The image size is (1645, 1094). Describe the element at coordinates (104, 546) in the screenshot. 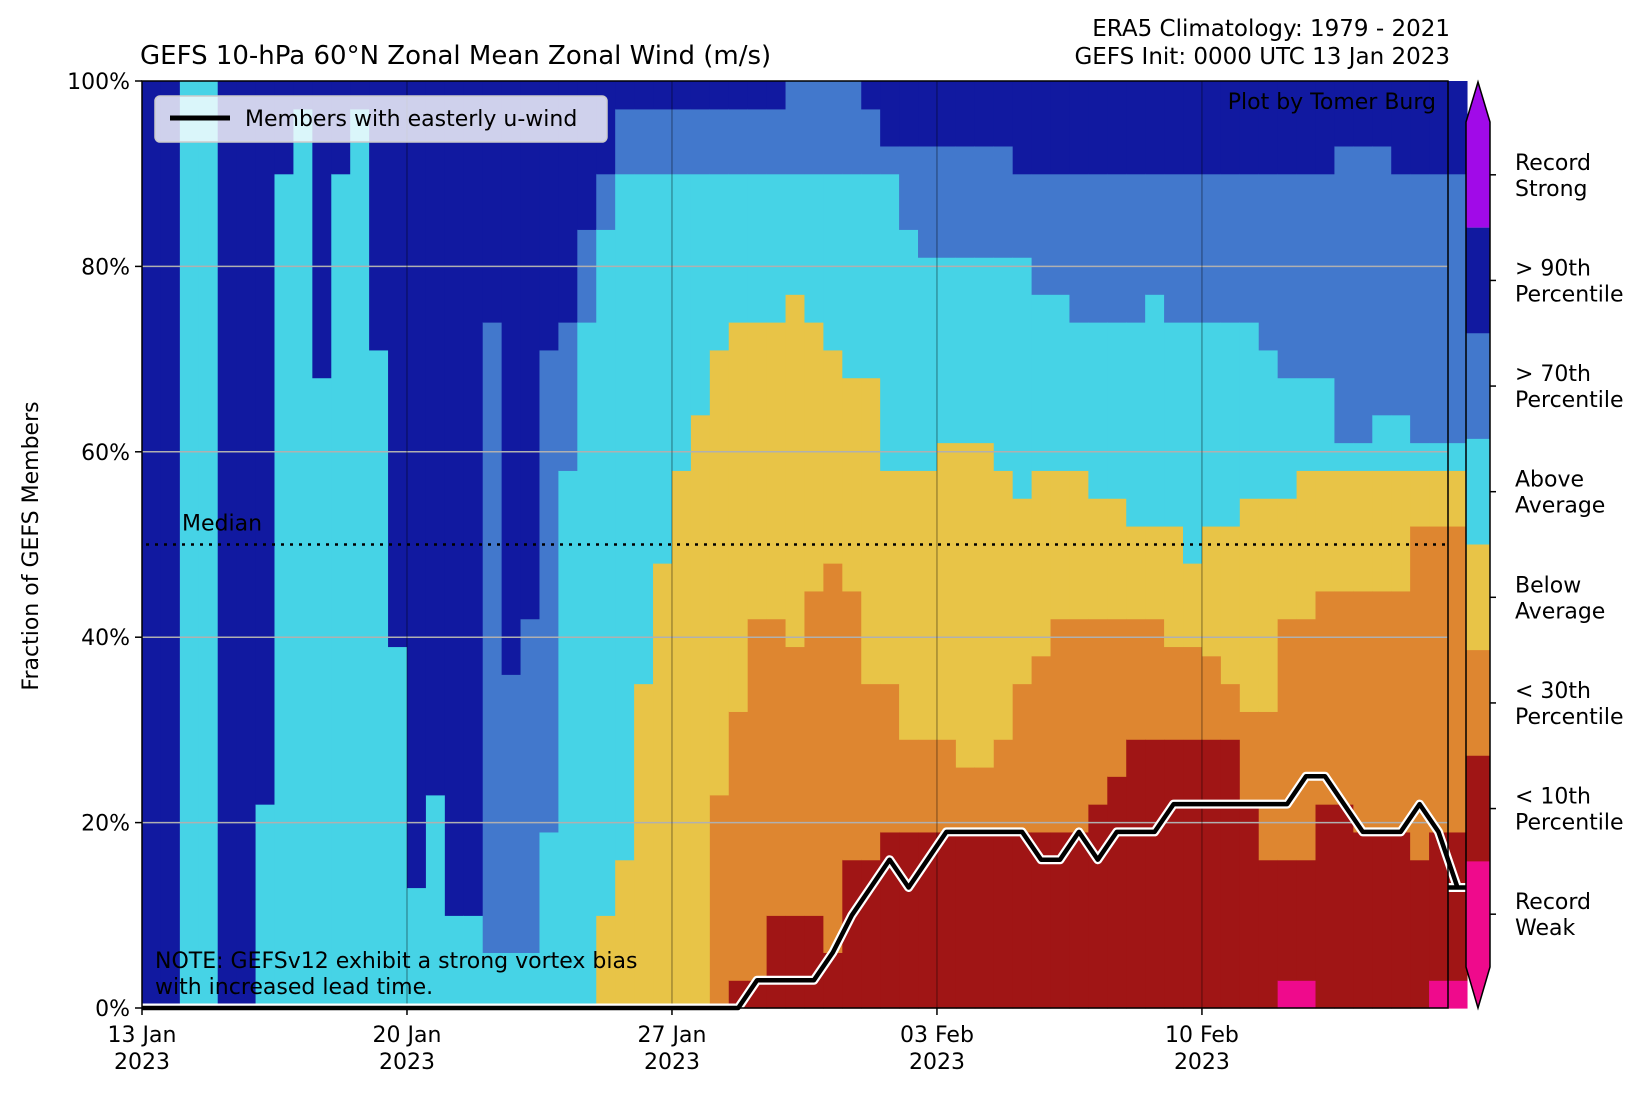

I see `y-axis: 0% 20% 40% 60% 80% 100%` at that location.